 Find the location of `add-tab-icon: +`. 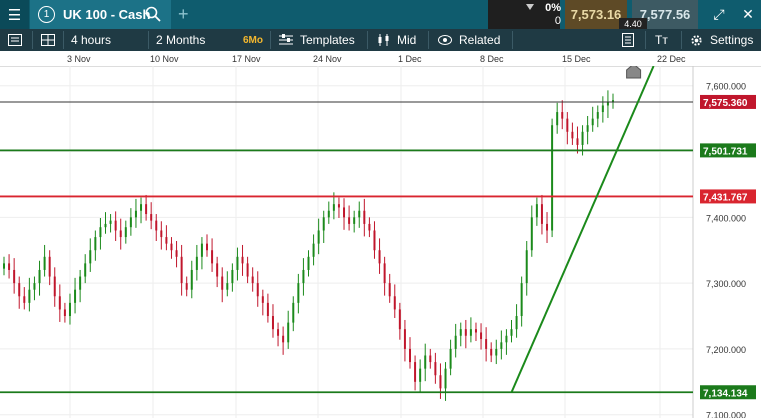

add-tab-icon: + is located at coordinates (183, 14).